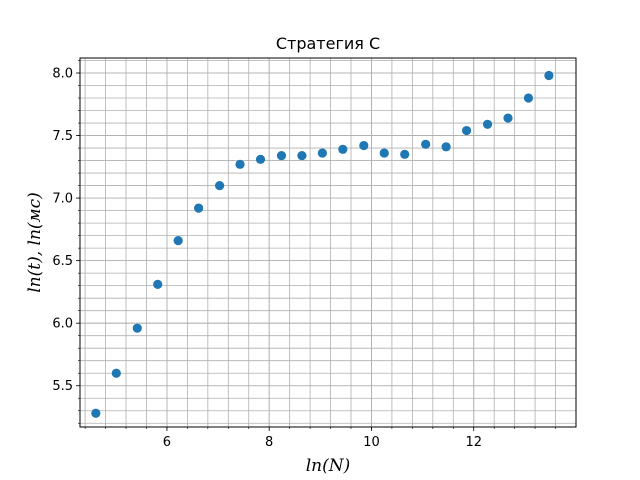  What do you see at coordinates (328, 43) in the screenshot?
I see `chart-title: Стратегия С` at bounding box center [328, 43].